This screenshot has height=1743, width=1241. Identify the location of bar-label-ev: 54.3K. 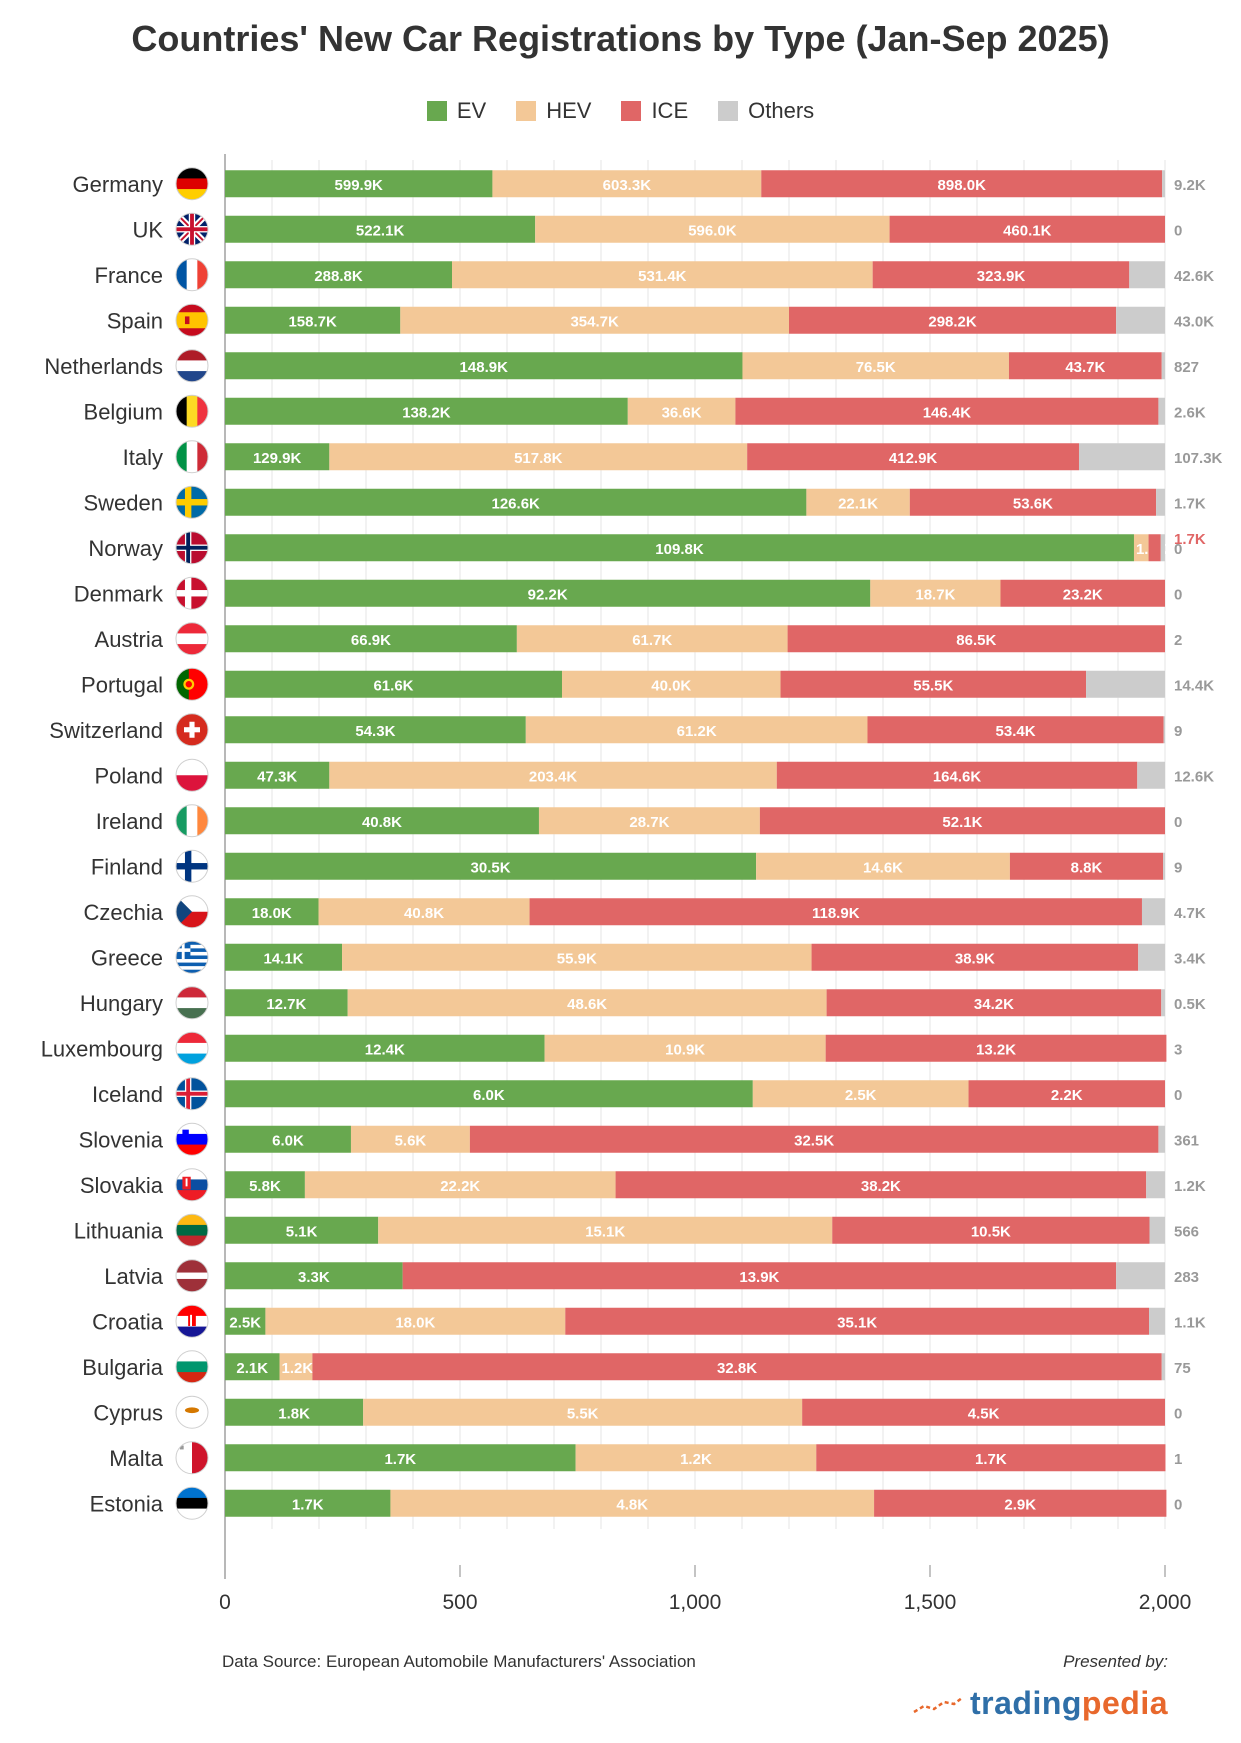
(375, 731).